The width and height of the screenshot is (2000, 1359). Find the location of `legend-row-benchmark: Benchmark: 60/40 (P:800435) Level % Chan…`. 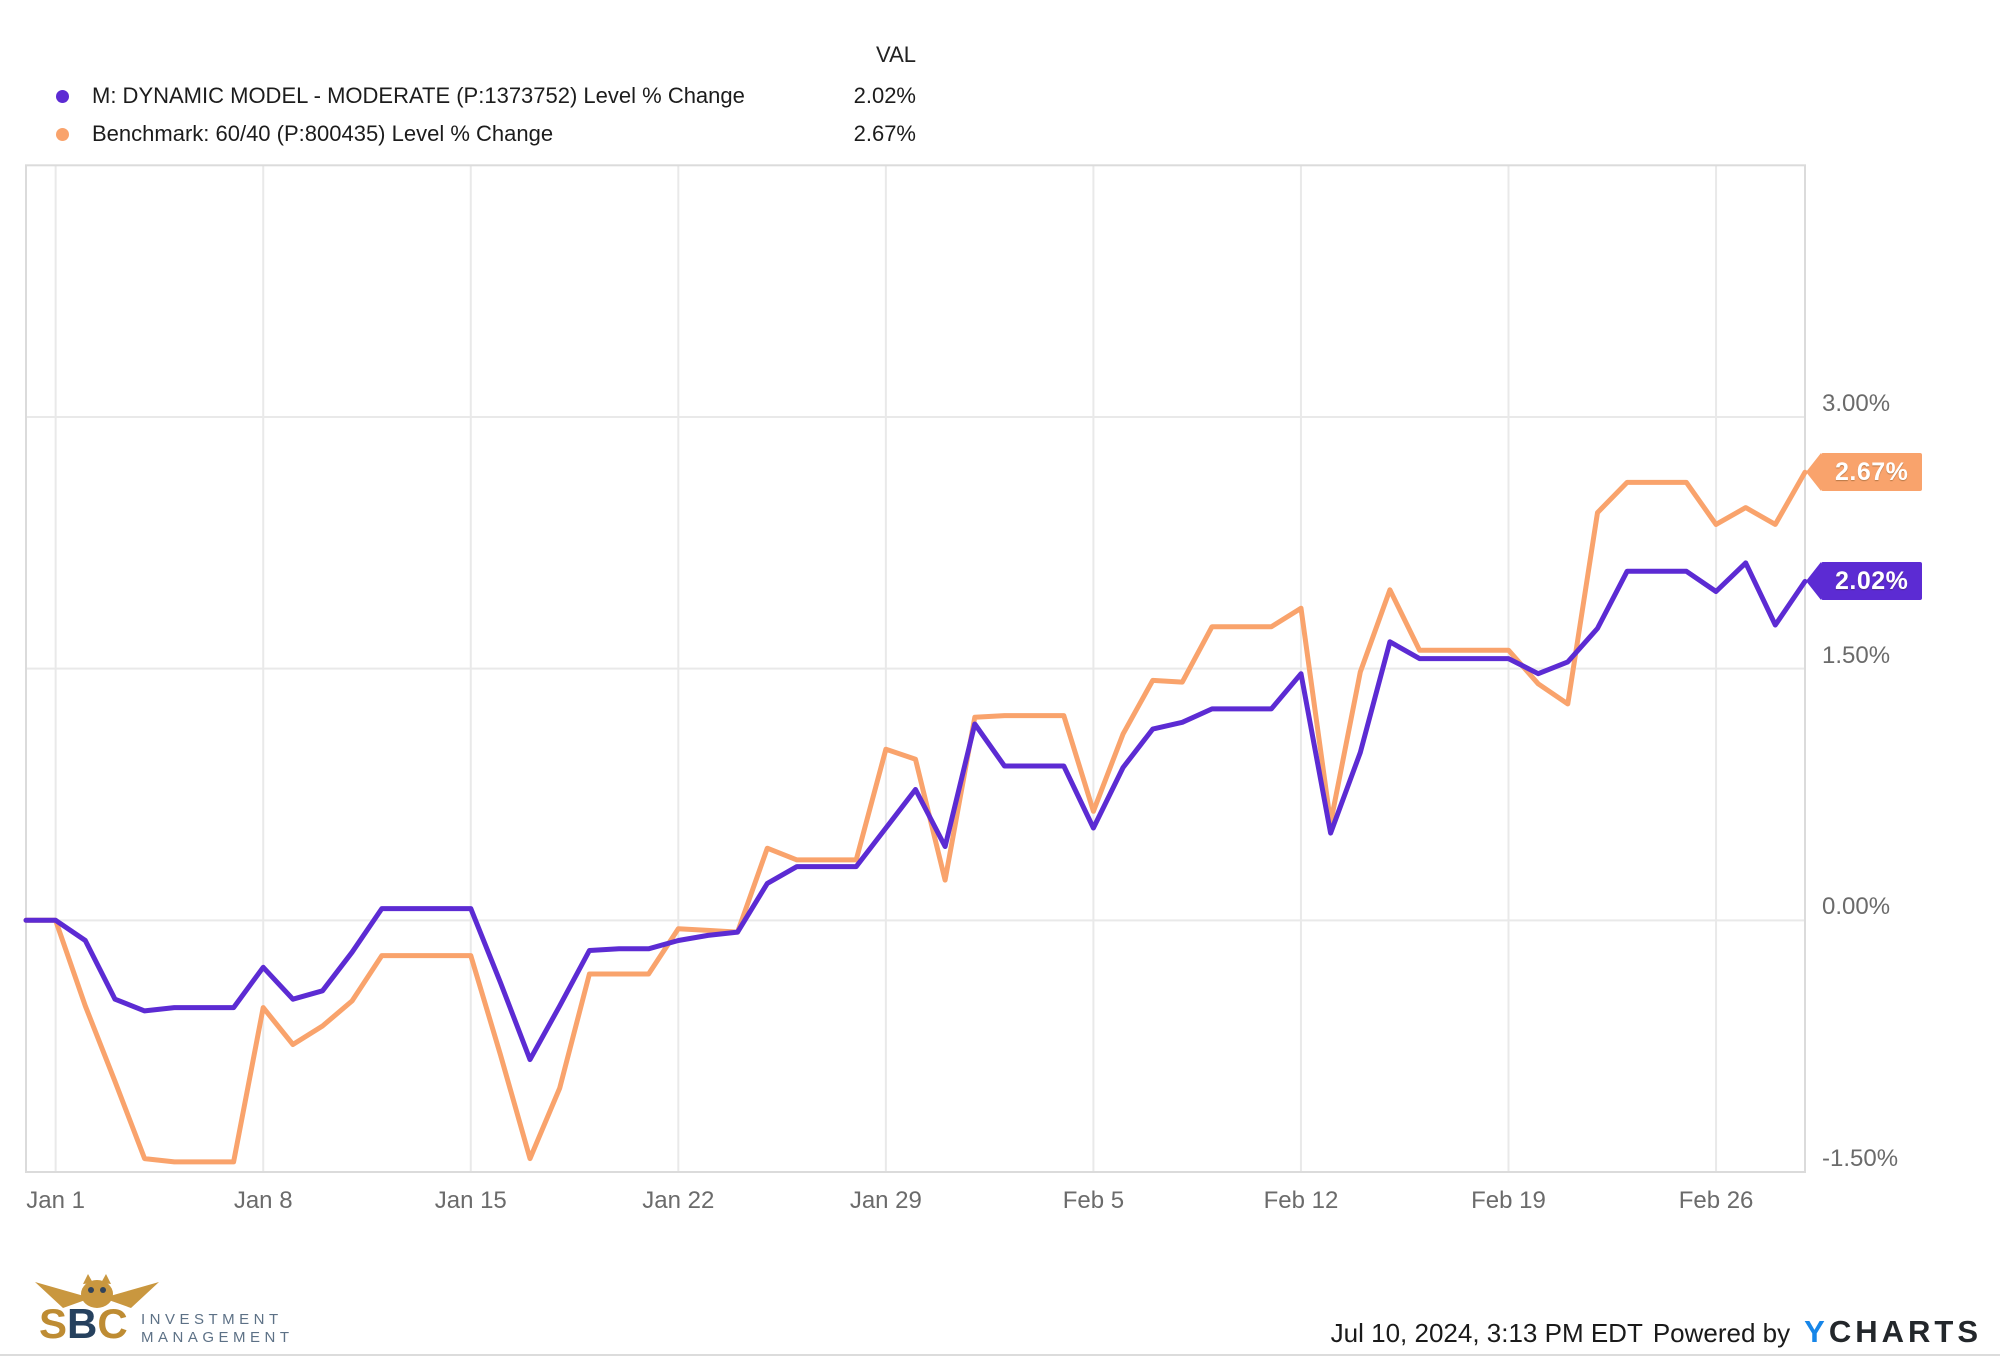

legend-row-benchmark: Benchmark: 60/40 (P:800435) Level % Chan… is located at coordinates (486, 134).